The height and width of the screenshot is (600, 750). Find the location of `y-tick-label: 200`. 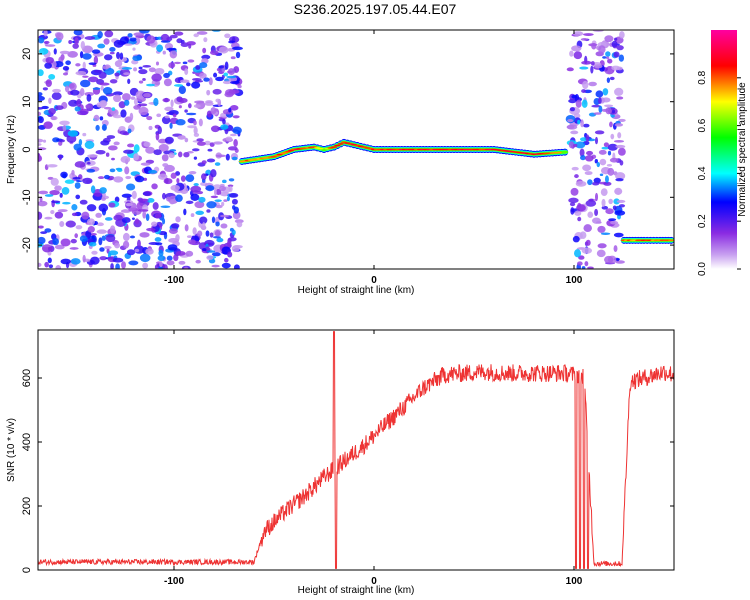

y-tick-label: 200 is located at coordinates (27, 506).